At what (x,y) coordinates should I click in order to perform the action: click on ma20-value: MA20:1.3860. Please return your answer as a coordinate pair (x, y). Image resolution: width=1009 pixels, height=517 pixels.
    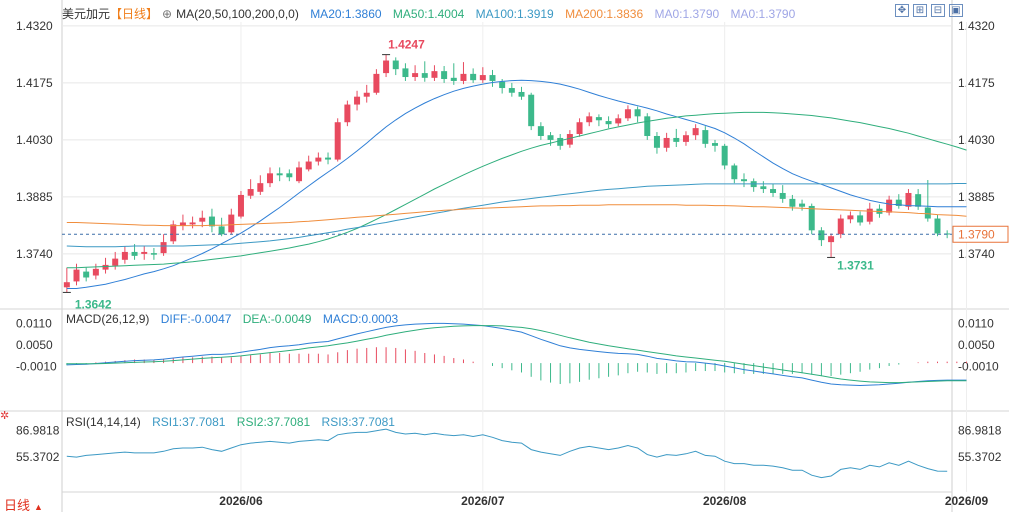
    Looking at the image, I should click on (346, 14).